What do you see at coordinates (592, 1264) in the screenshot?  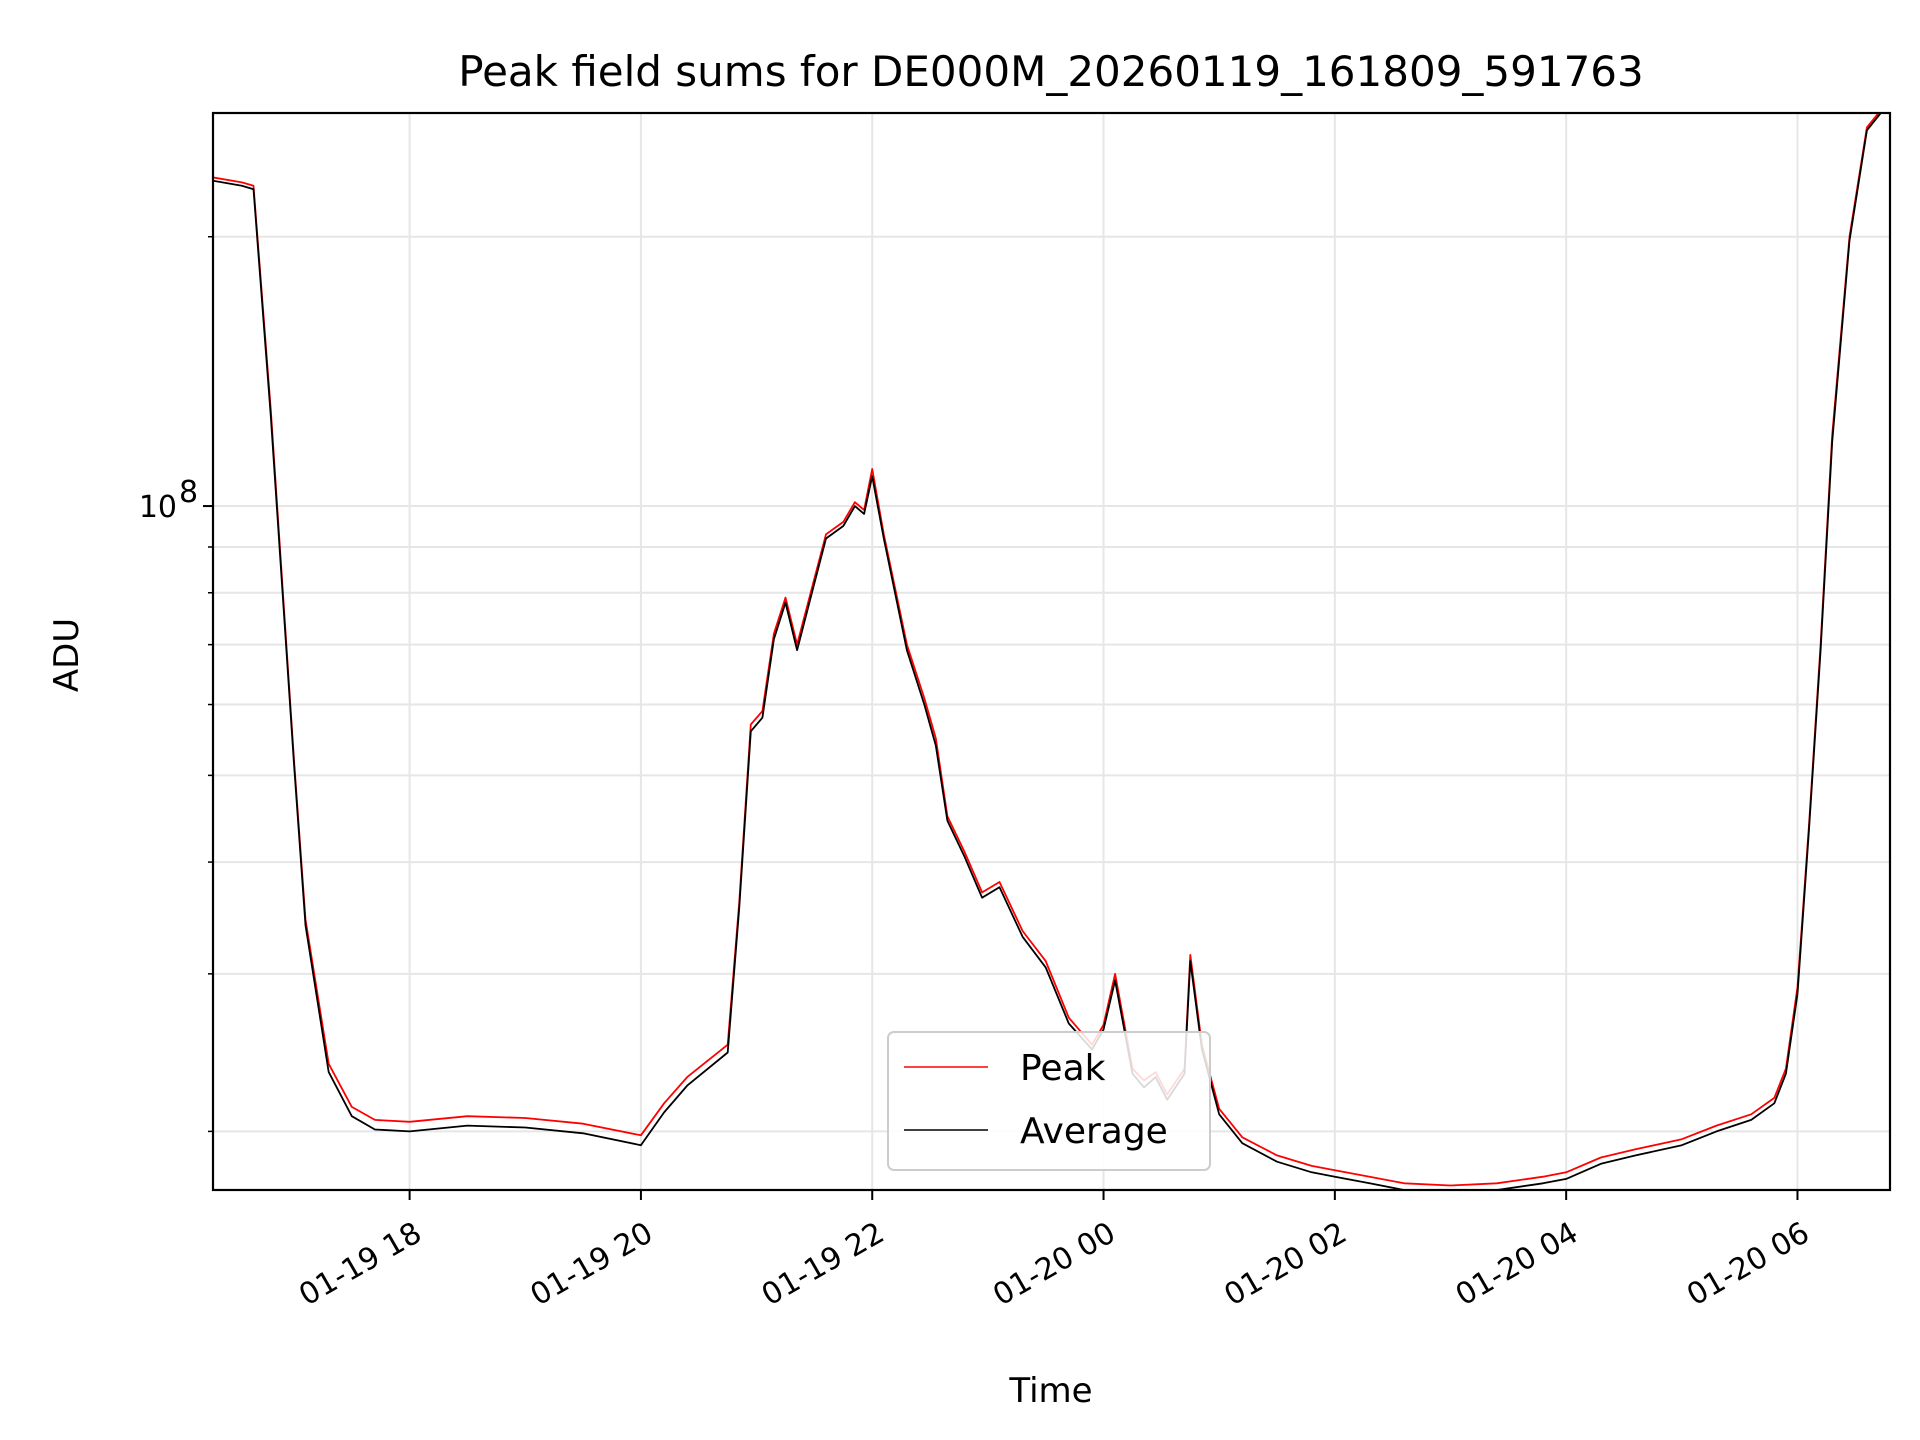 I see `x-tick-label: 01-19 20` at bounding box center [592, 1264].